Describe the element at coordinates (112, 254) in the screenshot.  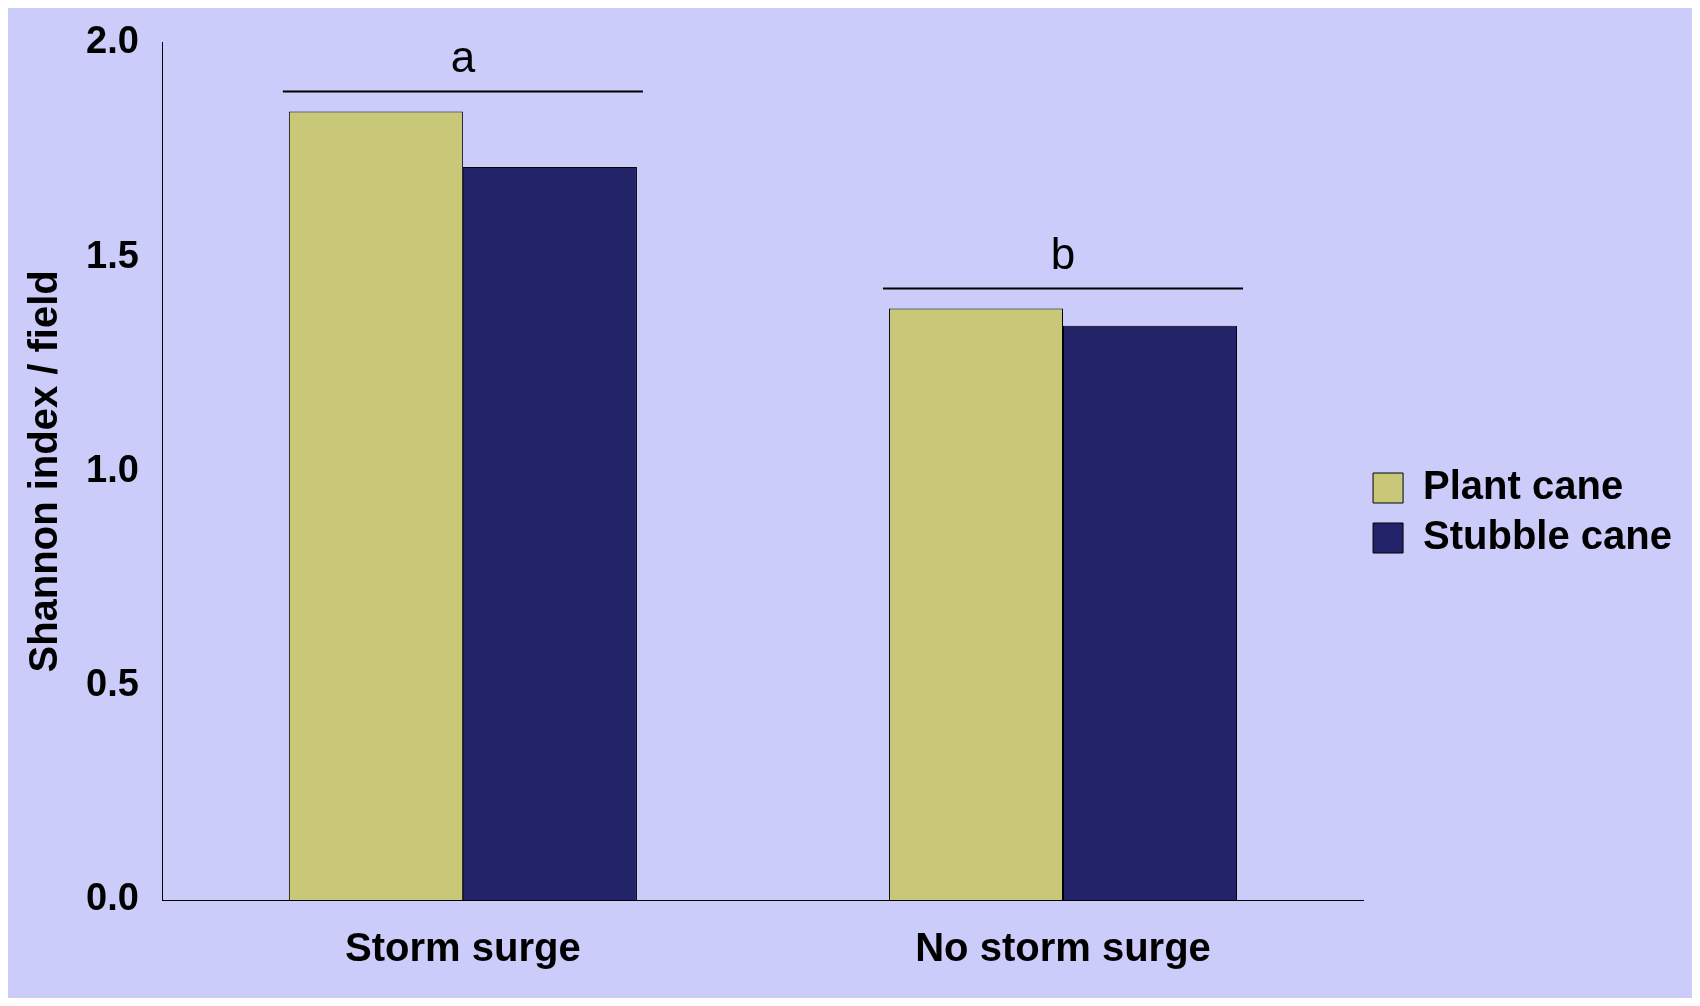
I see `y-tick-label: 1.5` at that location.